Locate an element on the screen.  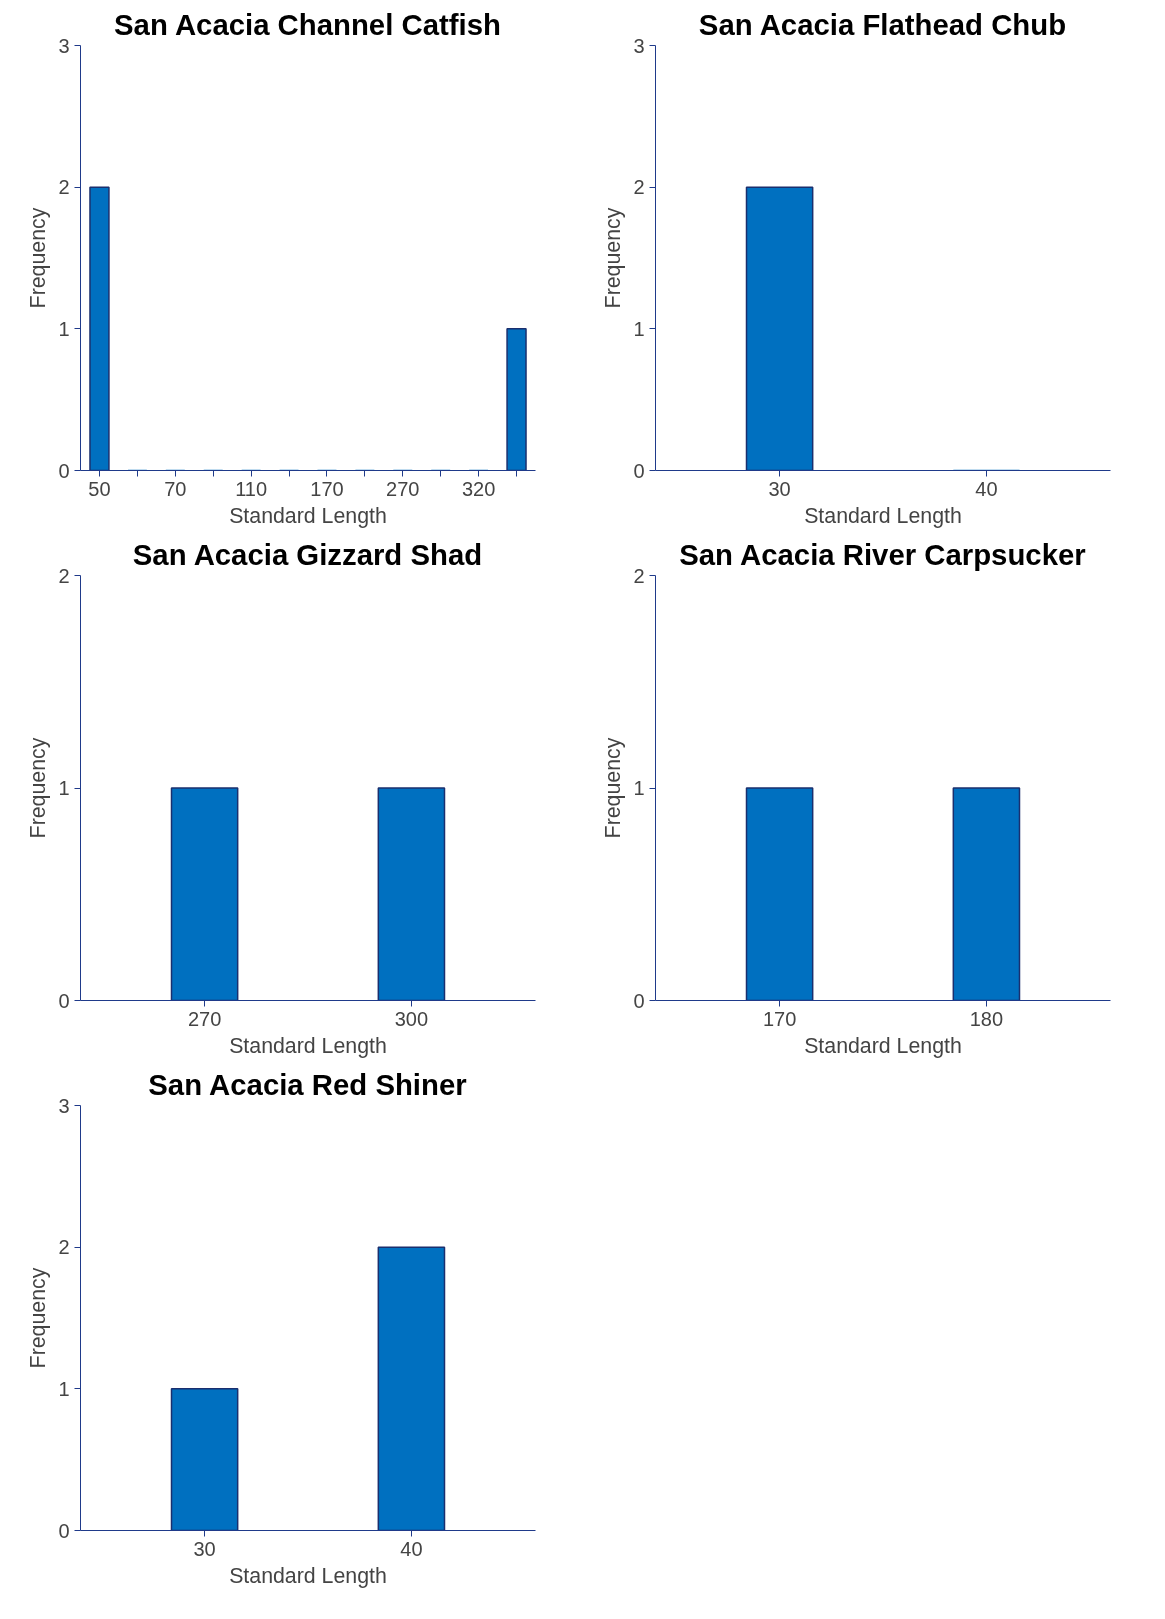
x-tick-label: 110 is located at coordinates (251, 488).